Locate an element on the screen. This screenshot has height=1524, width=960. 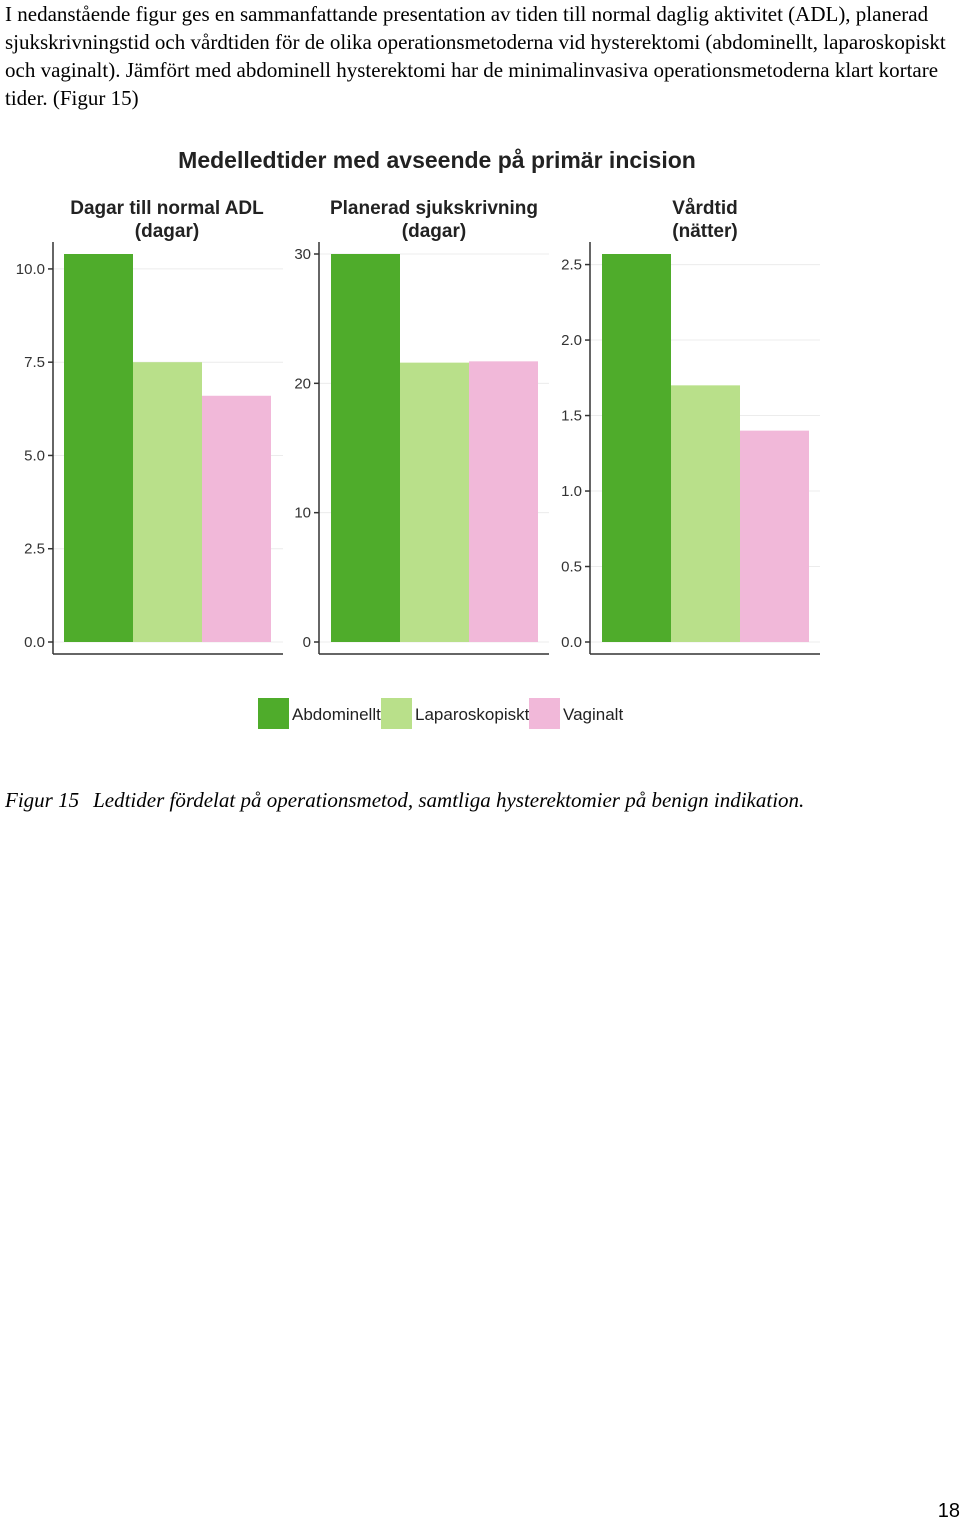
chart-legend: Abdominellt Laparoskopiskt Vaginalt is located at coordinates (440, 713).